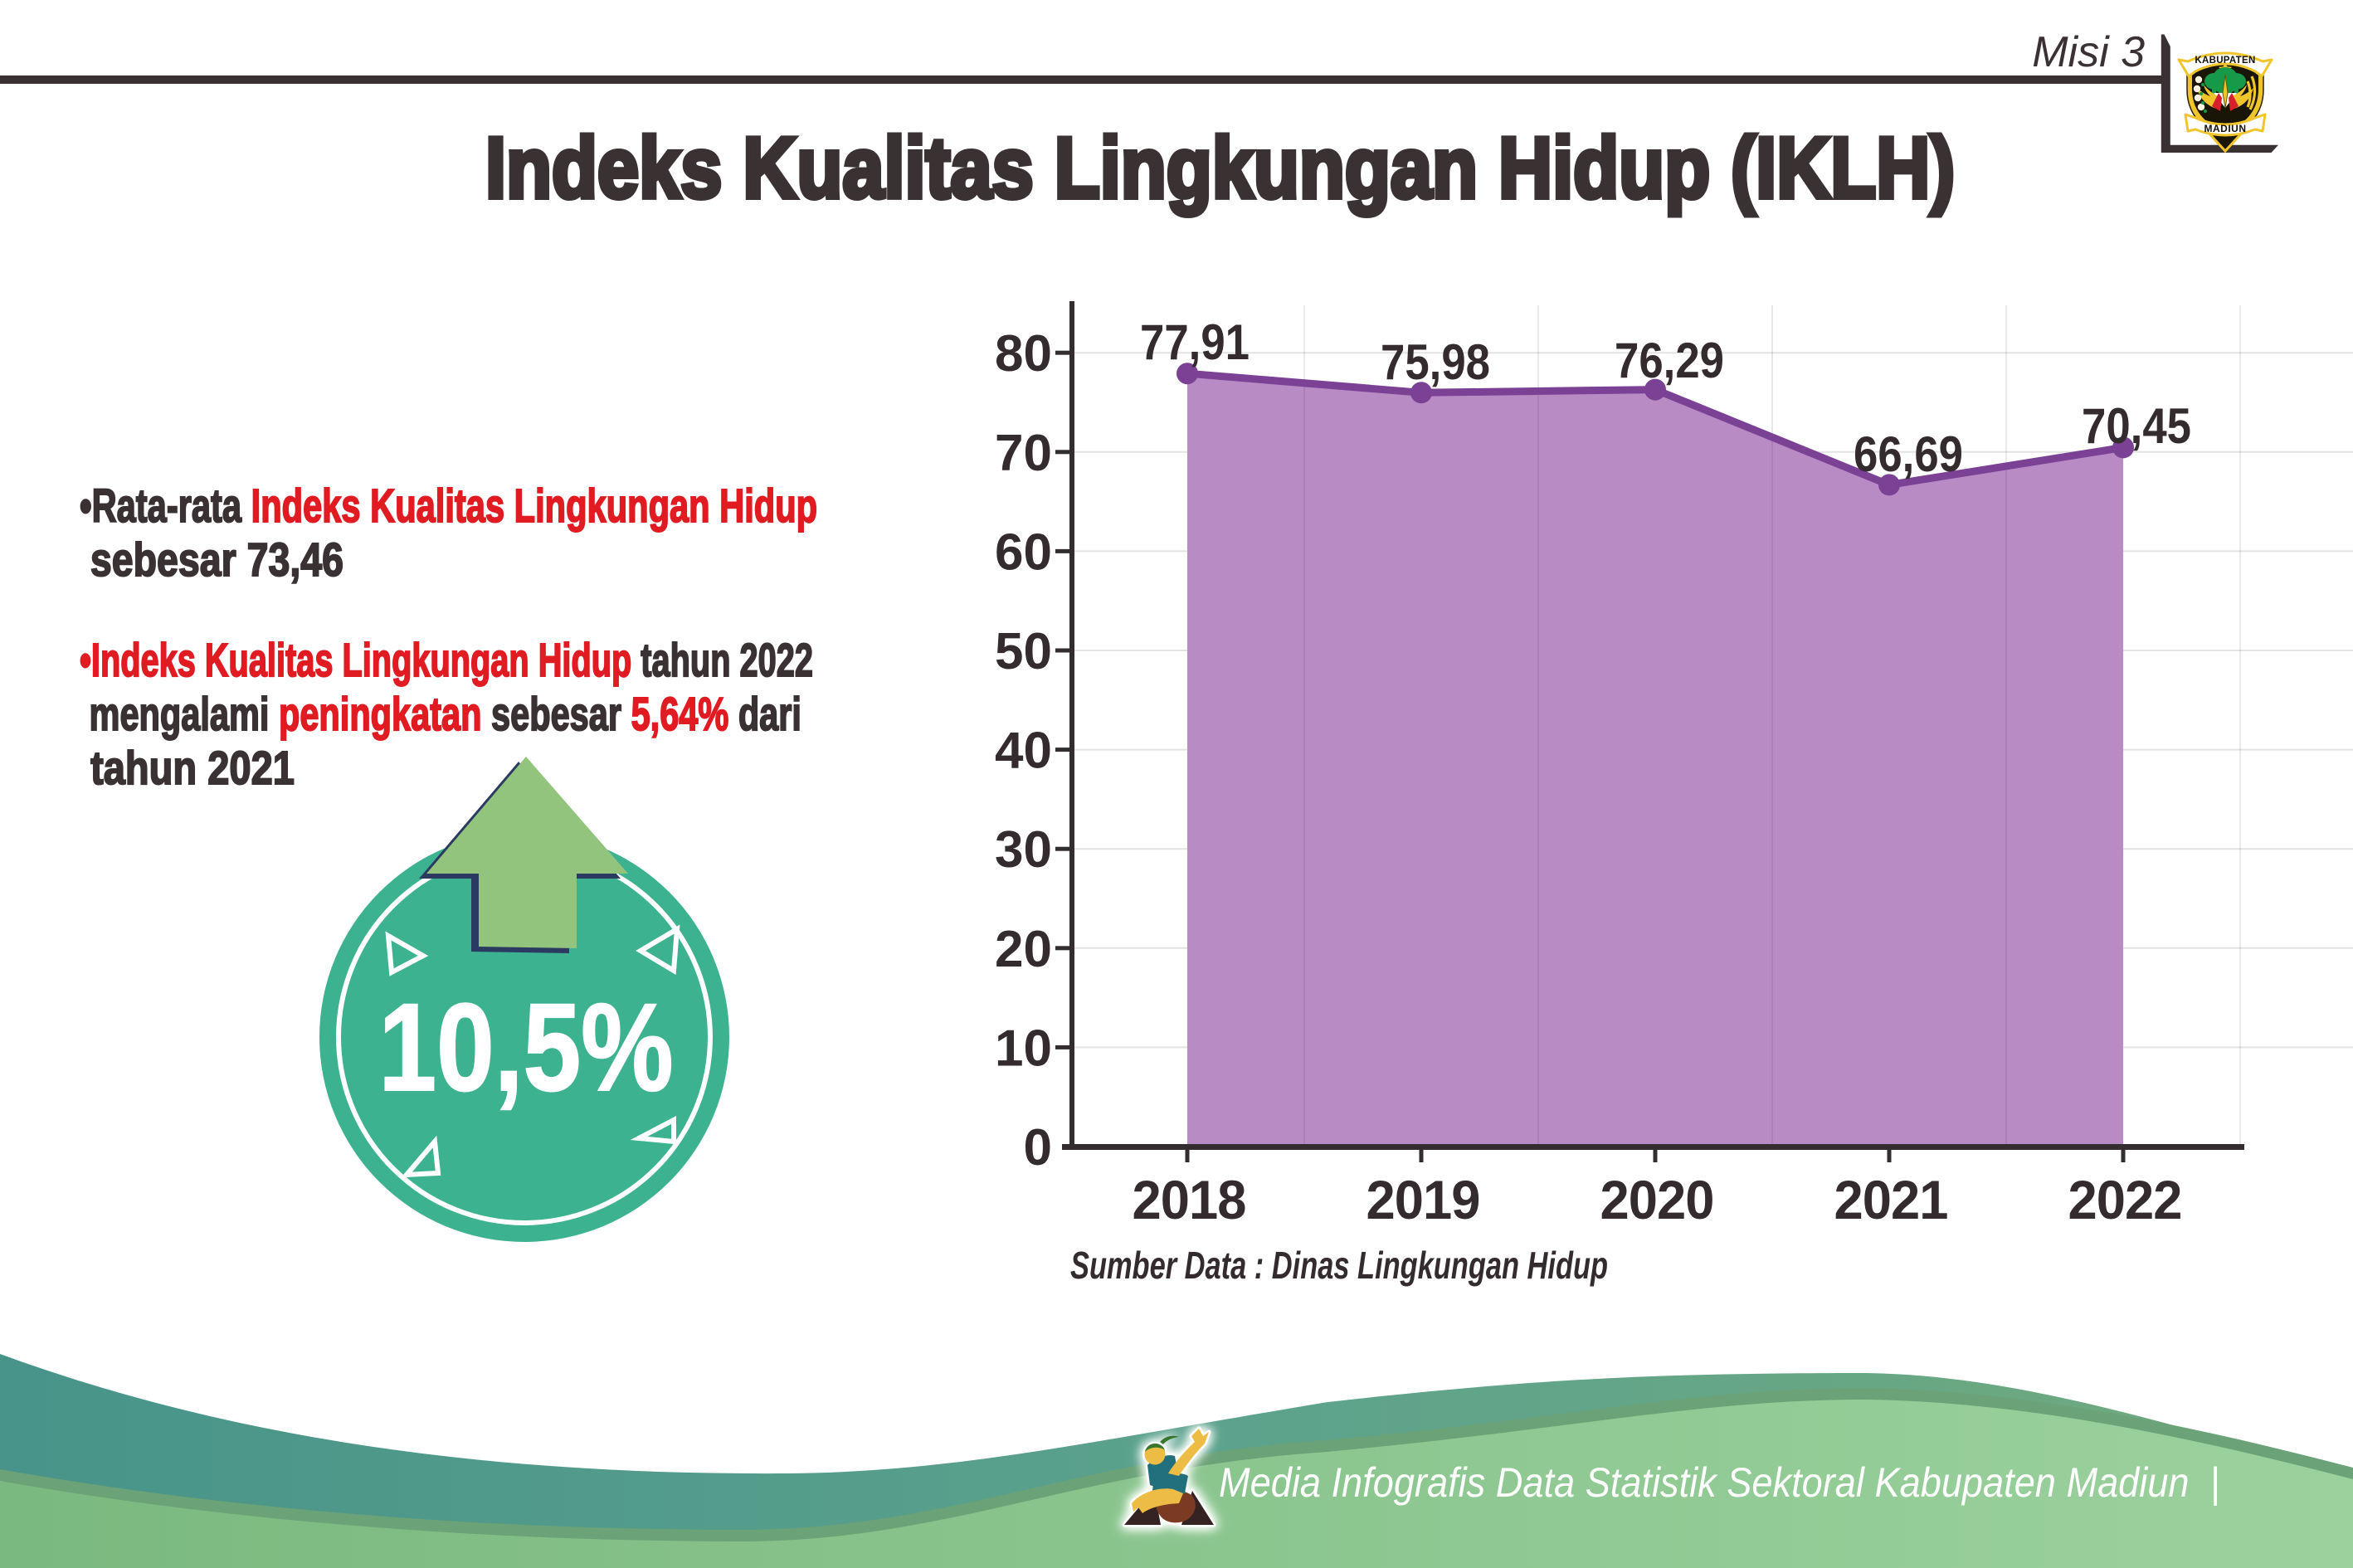 The width and height of the screenshot is (2353, 1568). I want to click on svg-text: 70, so click(1023, 453).